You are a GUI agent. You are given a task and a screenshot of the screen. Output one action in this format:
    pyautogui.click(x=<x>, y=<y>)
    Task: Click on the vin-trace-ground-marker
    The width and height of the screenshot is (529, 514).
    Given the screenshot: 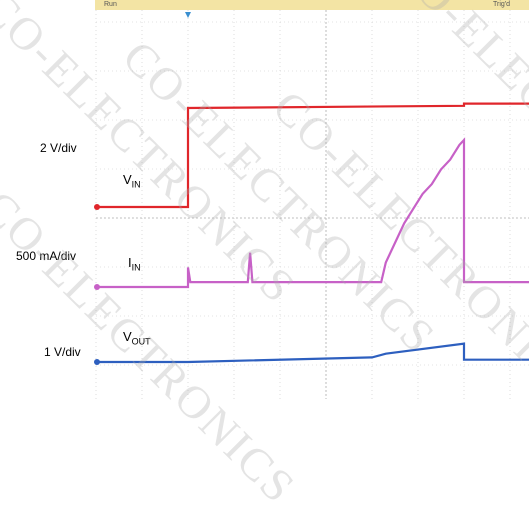 What is the action you would take?
    pyautogui.click(x=97, y=207)
    